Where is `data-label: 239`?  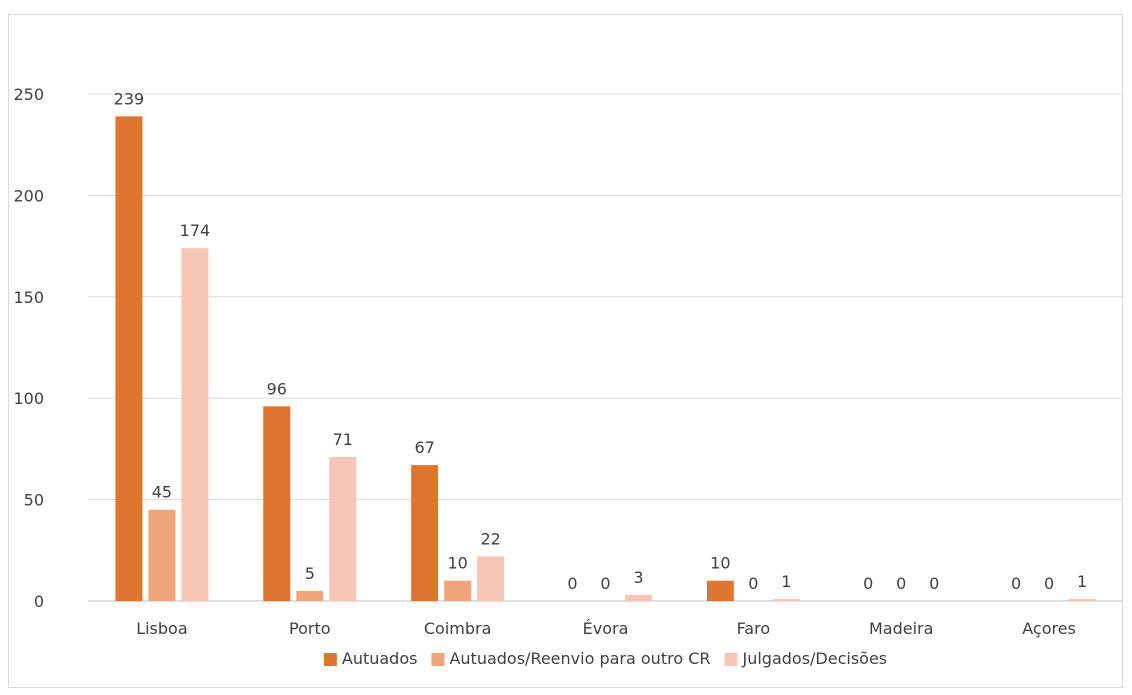 data-label: 239 is located at coordinates (129, 98).